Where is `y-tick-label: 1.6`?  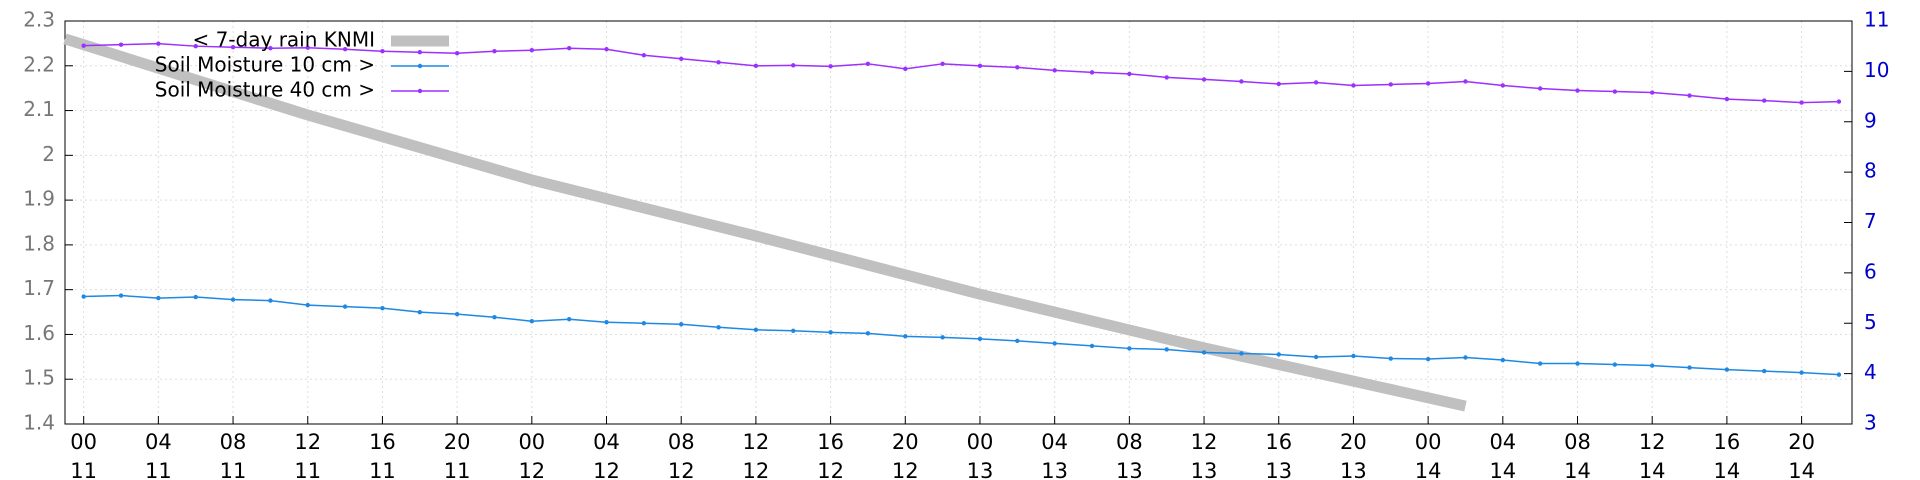
y-tick-label: 1.6 is located at coordinates (39, 333).